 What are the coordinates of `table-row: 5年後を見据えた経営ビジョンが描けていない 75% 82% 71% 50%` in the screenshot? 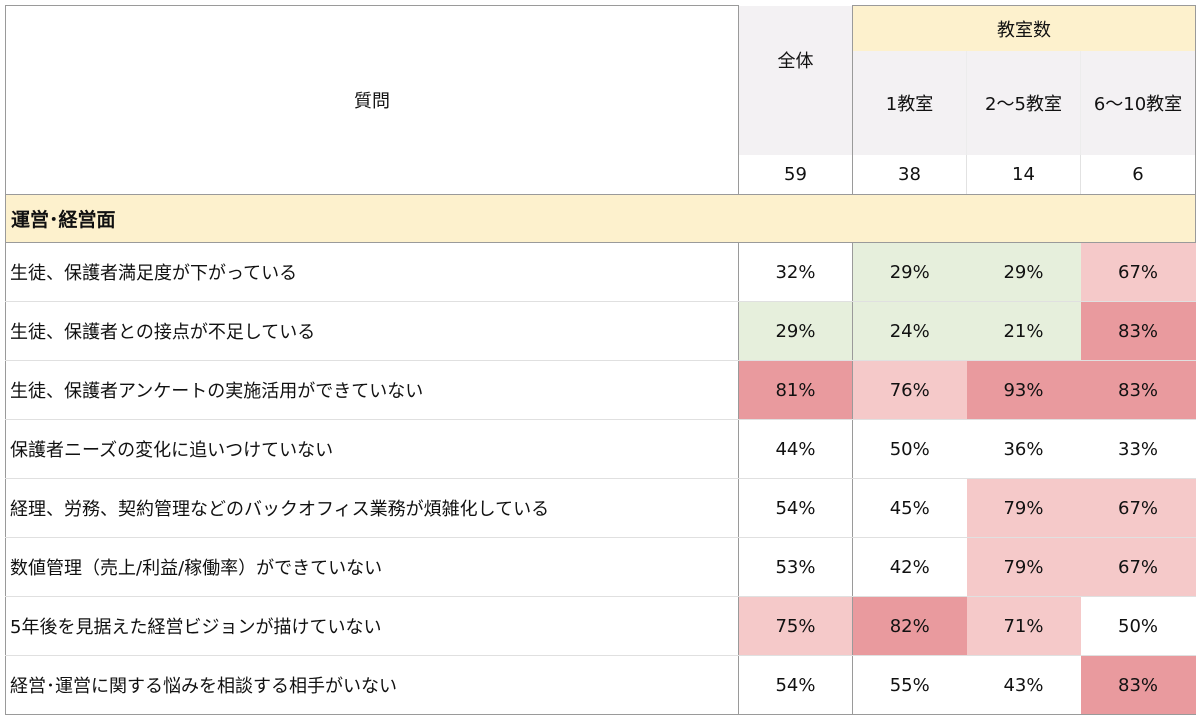 It's located at (600, 626).